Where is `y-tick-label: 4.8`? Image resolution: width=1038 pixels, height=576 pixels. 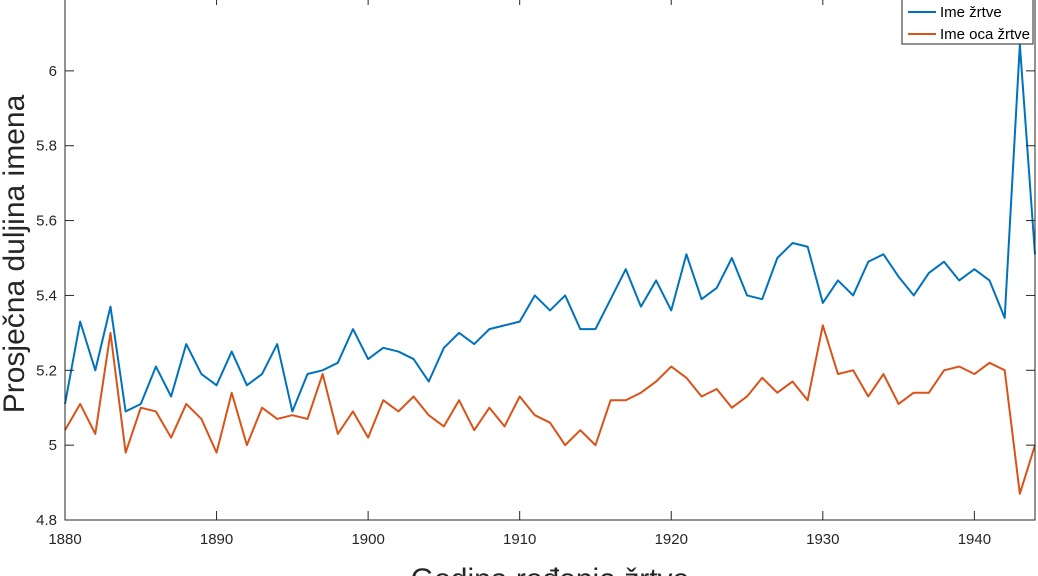 y-tick-label: 4.8 is located at coordinates (46, 520).